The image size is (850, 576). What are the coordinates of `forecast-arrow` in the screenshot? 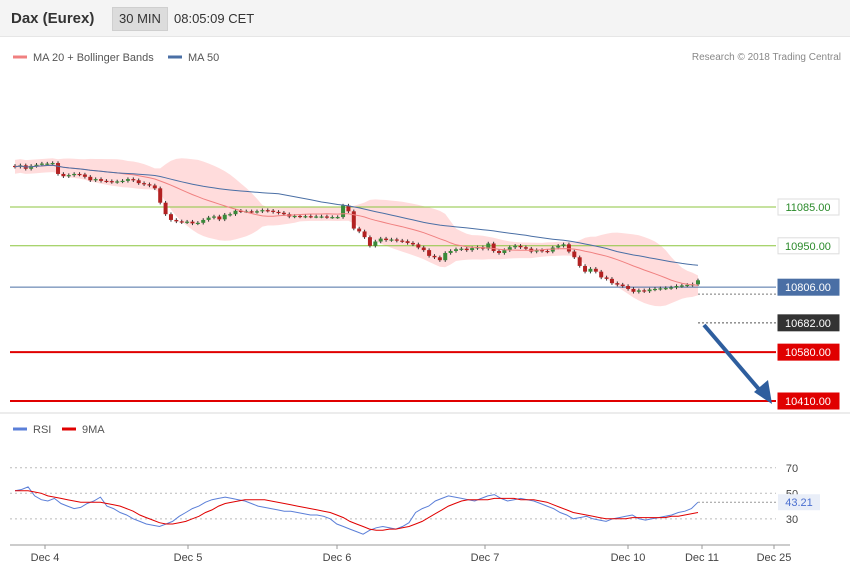 It's located at (737, 363).